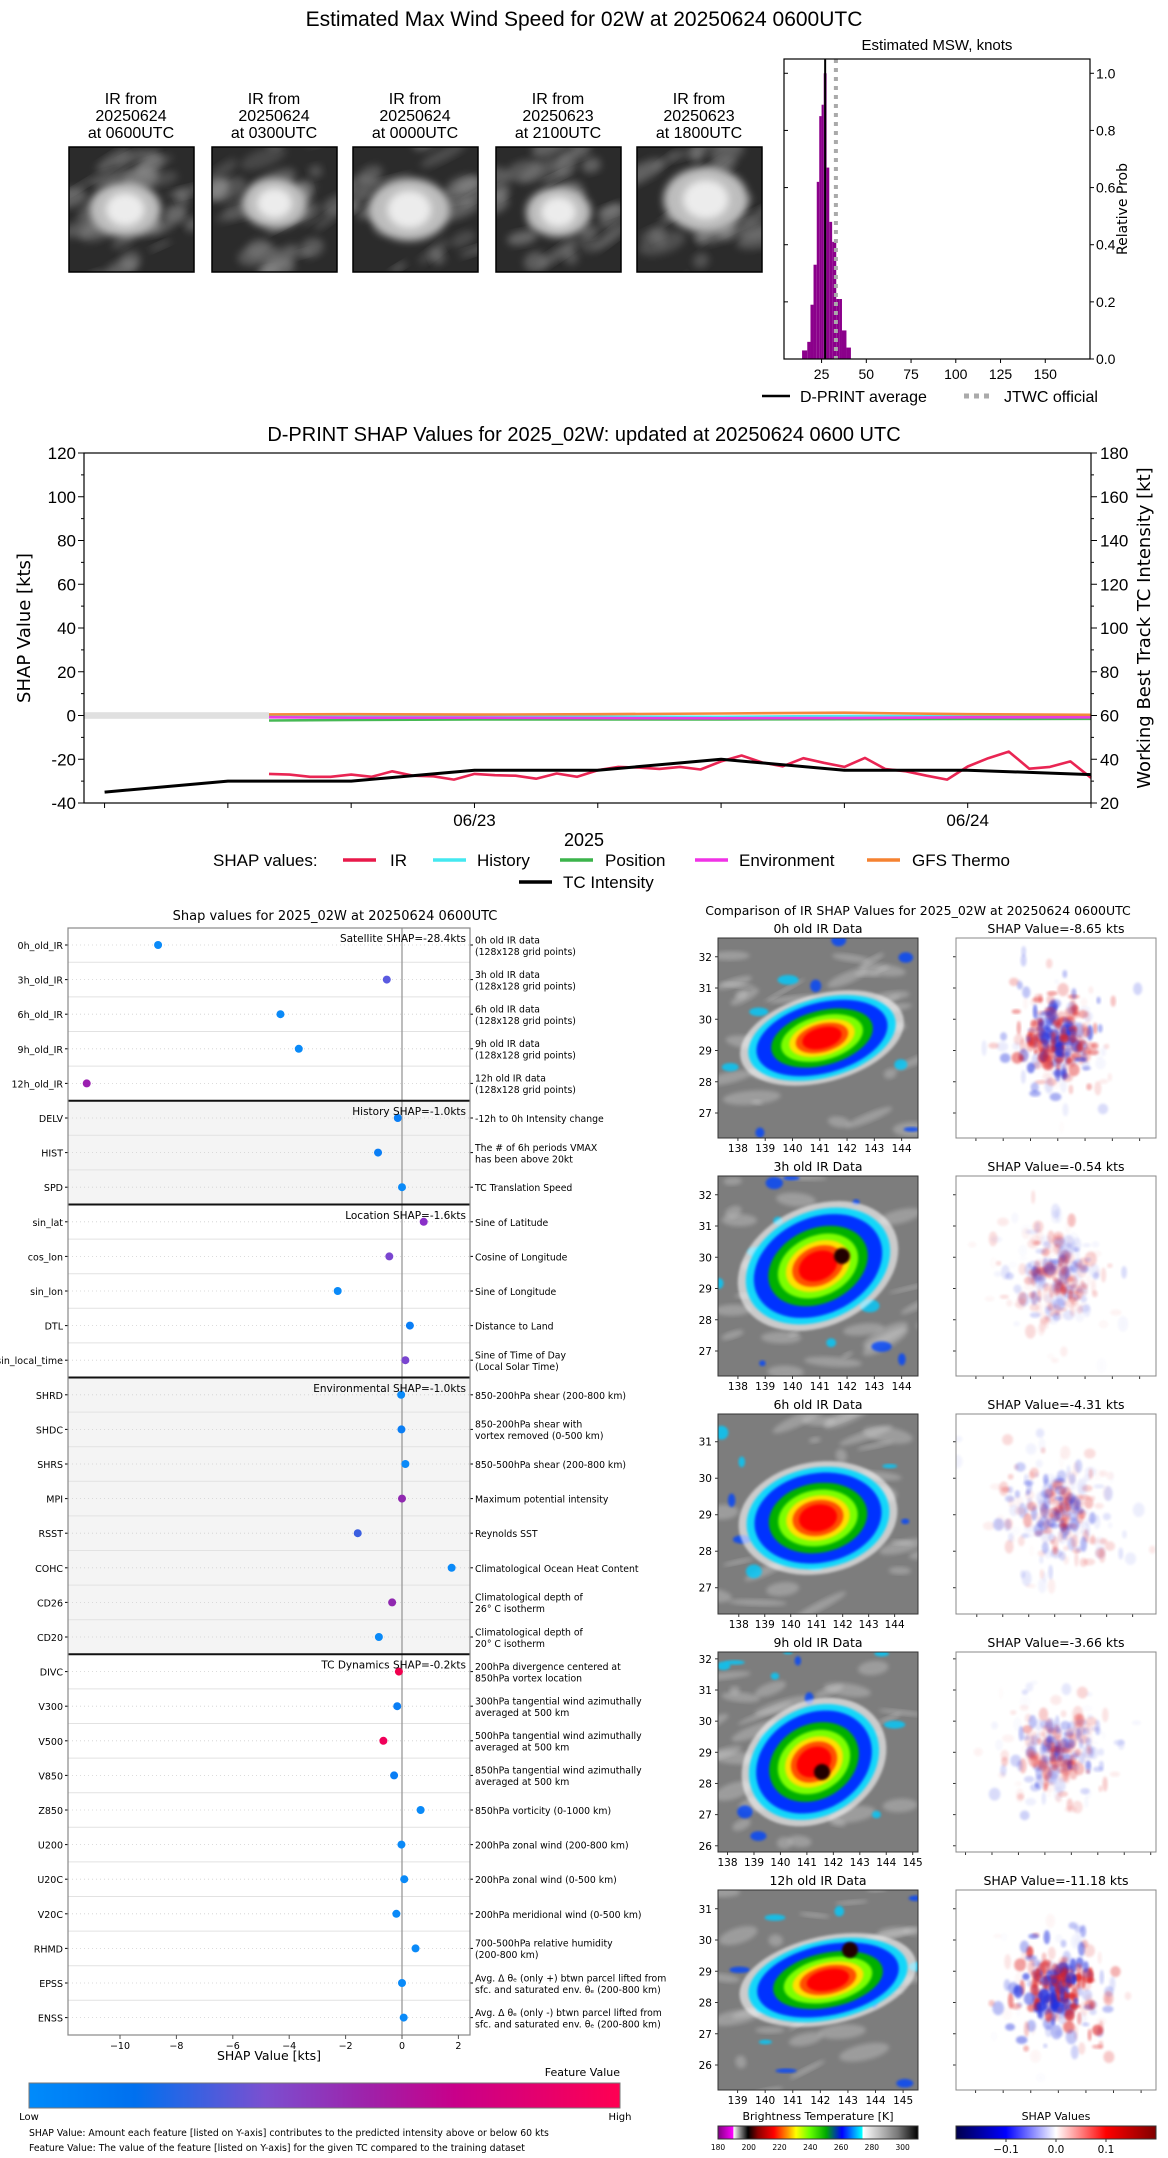 The height and width of the screenshot is (2158, 1168). Describe the element at coordinates (705, 2035) in the screenshot. I see `lat-tick-label: 27` at that location.